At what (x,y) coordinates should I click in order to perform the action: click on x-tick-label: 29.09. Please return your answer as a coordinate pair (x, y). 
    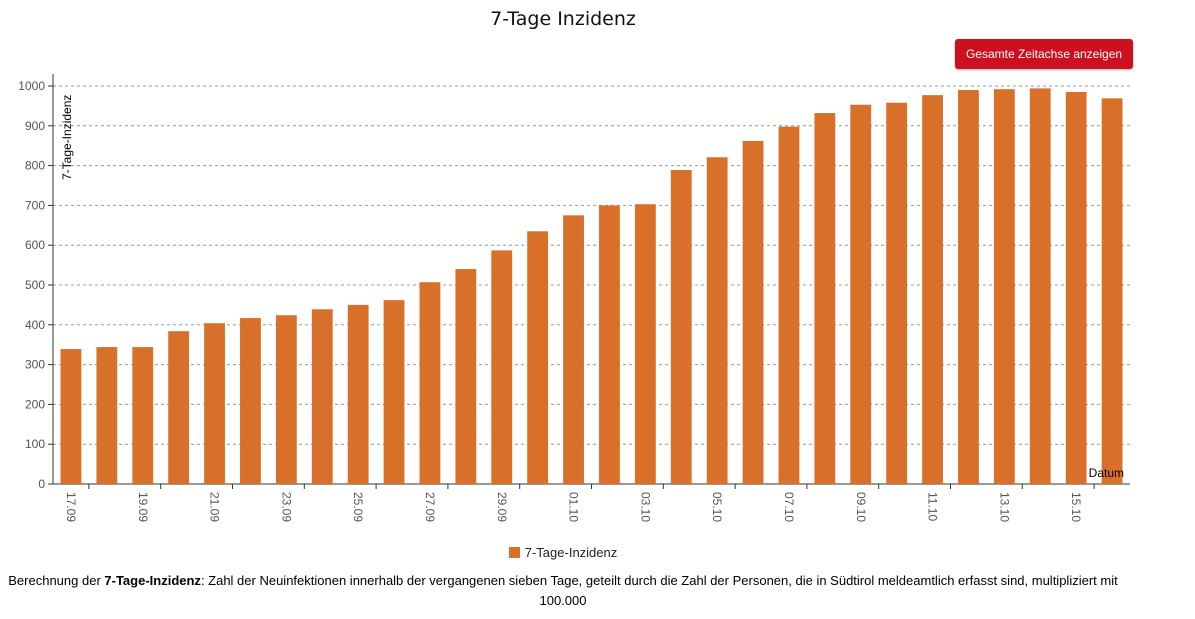
    Looking at the image, I should click on (502, 507).